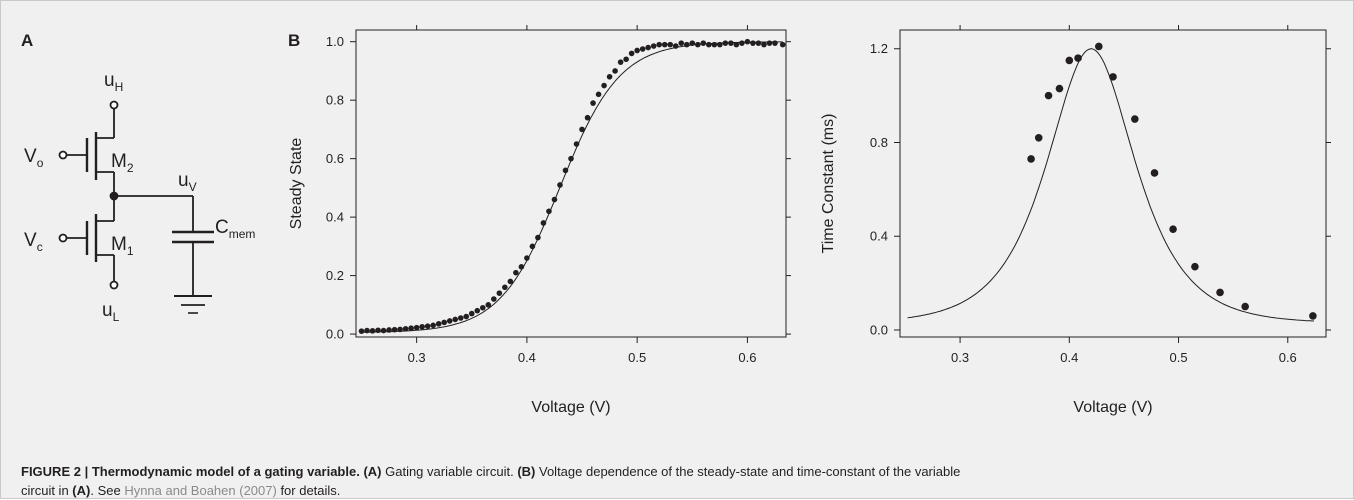 The width and height of the screenshot is (1354, 500). I want to click on panel-b-label: B, so click(294, 40).